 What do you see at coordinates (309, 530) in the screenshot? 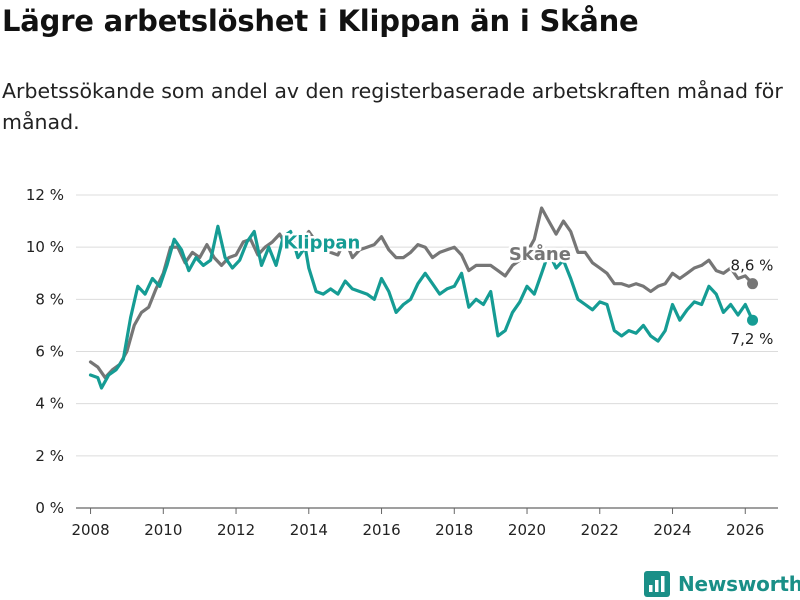
I see `x-tick-label: 2014` at bounding box center [309, 530].